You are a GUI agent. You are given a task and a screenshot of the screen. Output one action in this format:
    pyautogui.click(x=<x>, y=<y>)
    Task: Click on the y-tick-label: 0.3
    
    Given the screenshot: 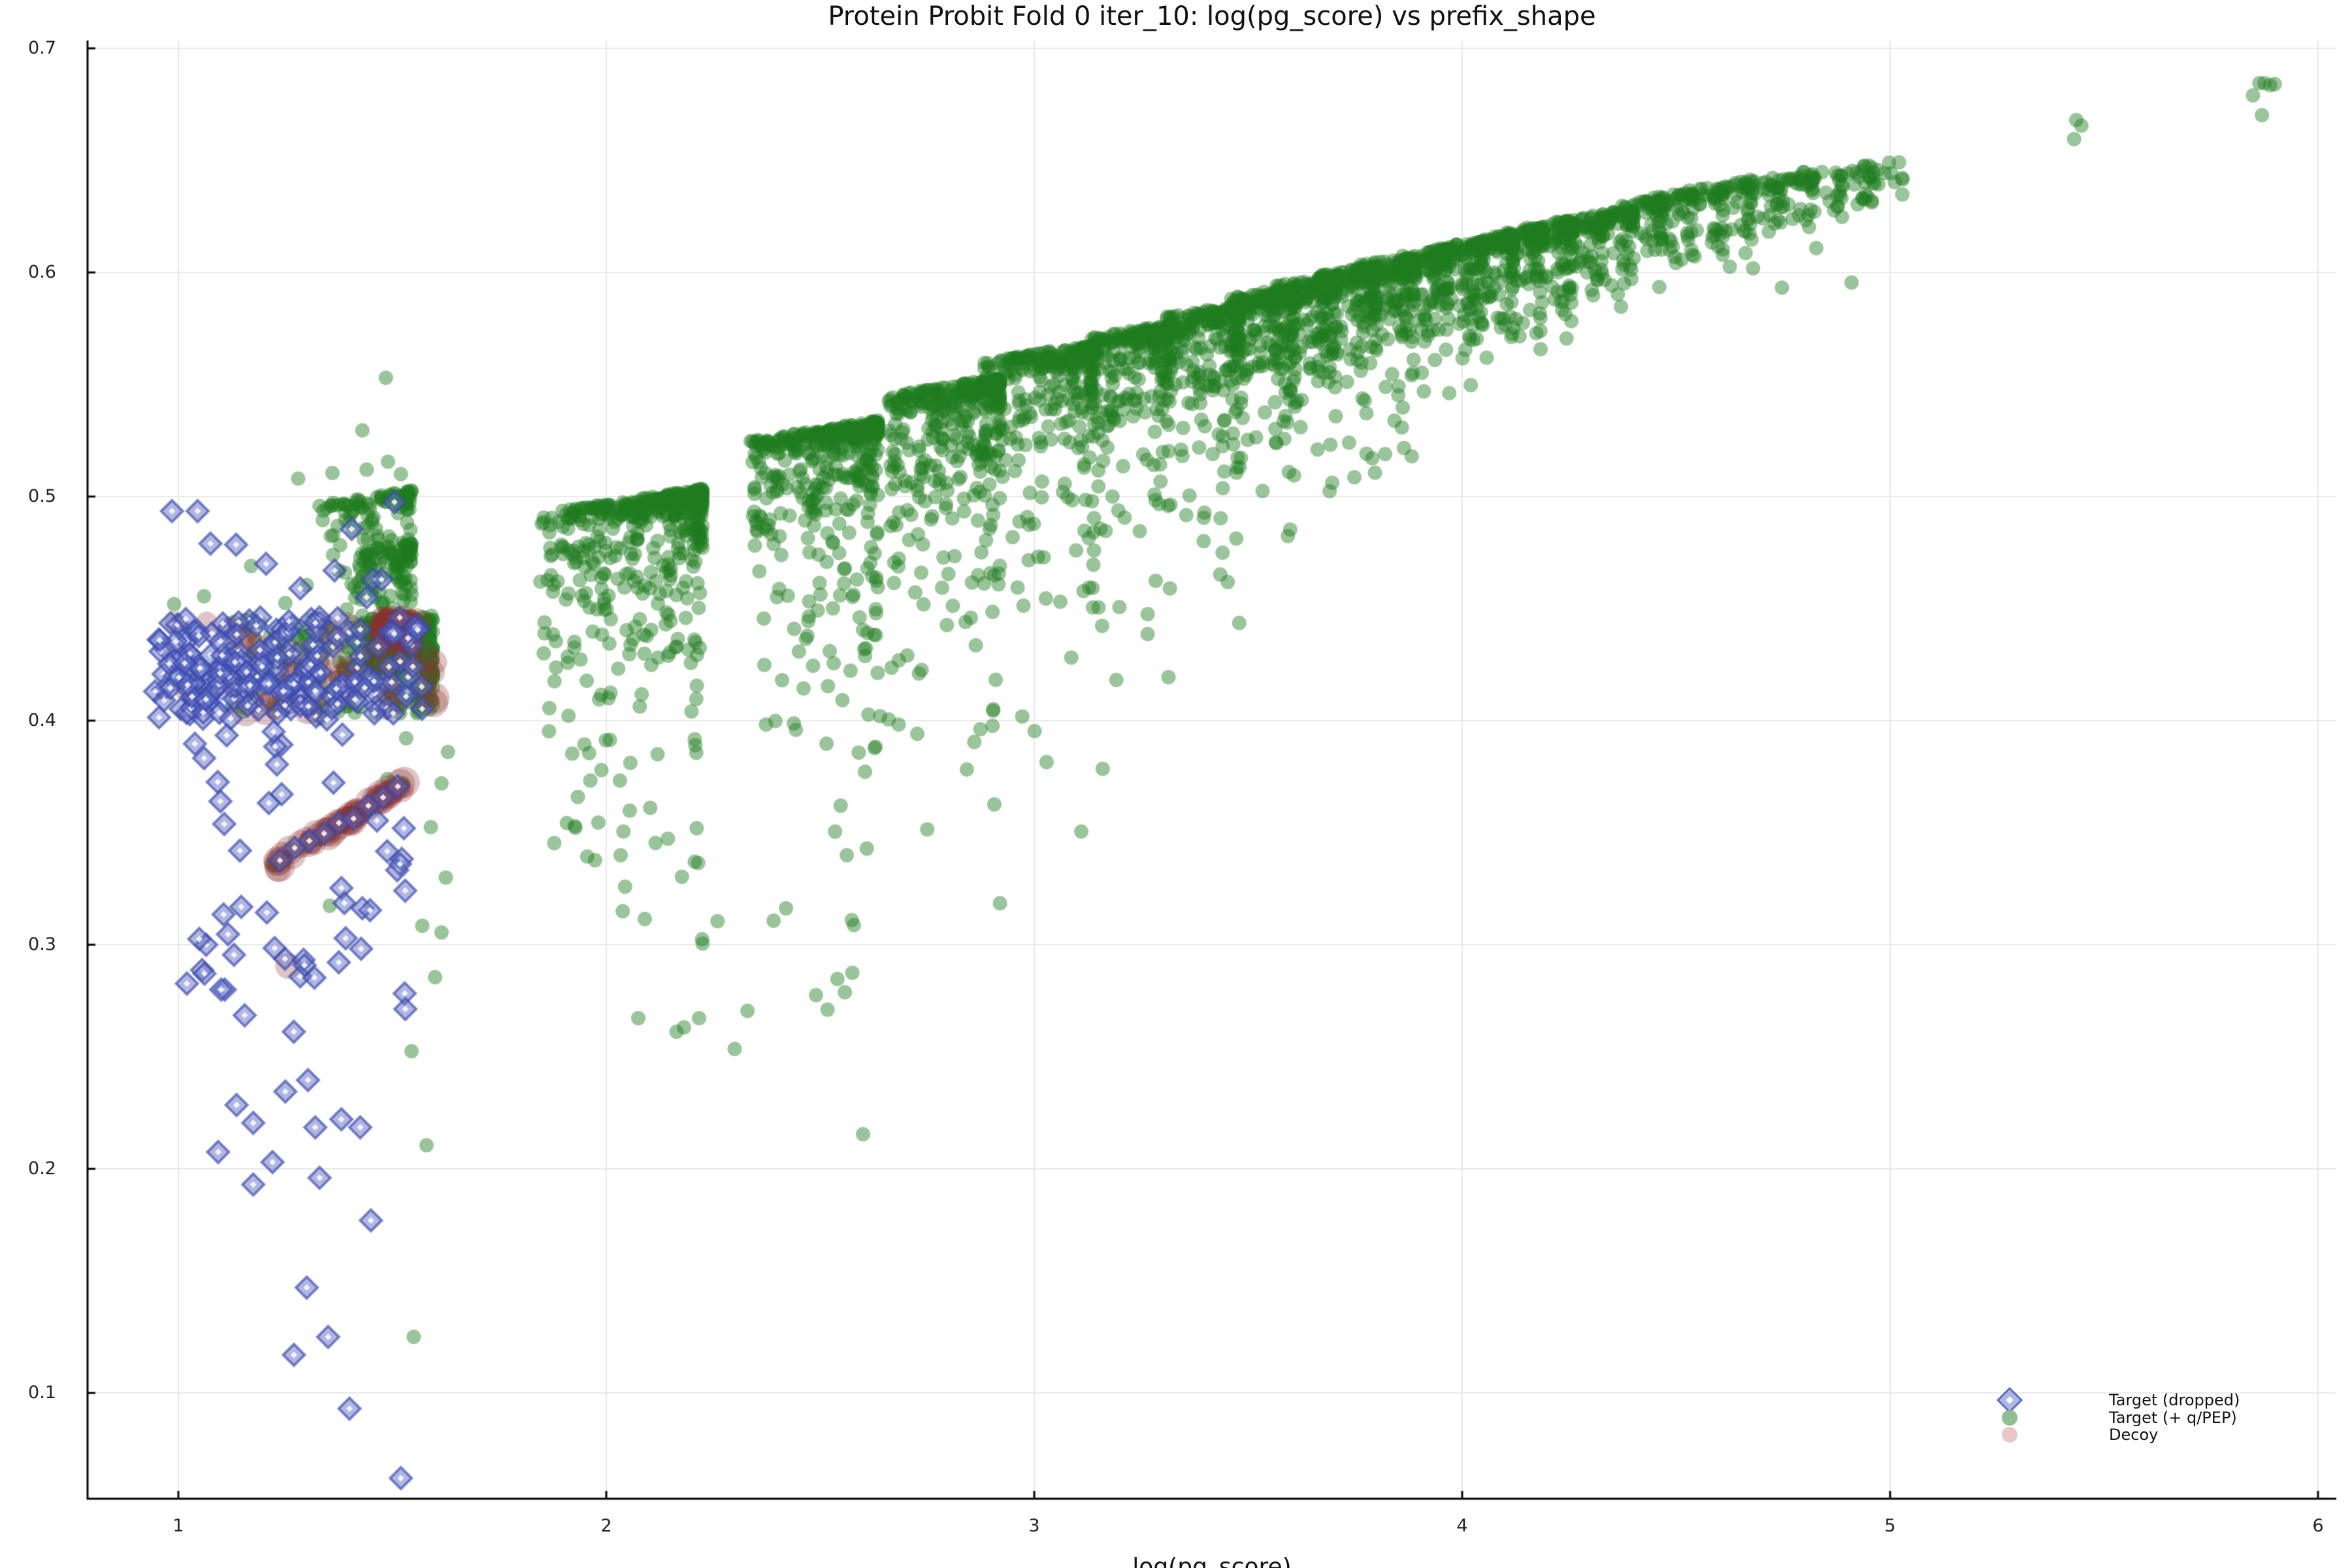 What is the action you would take?
    pyautogui.click(x=42, y=944)
    